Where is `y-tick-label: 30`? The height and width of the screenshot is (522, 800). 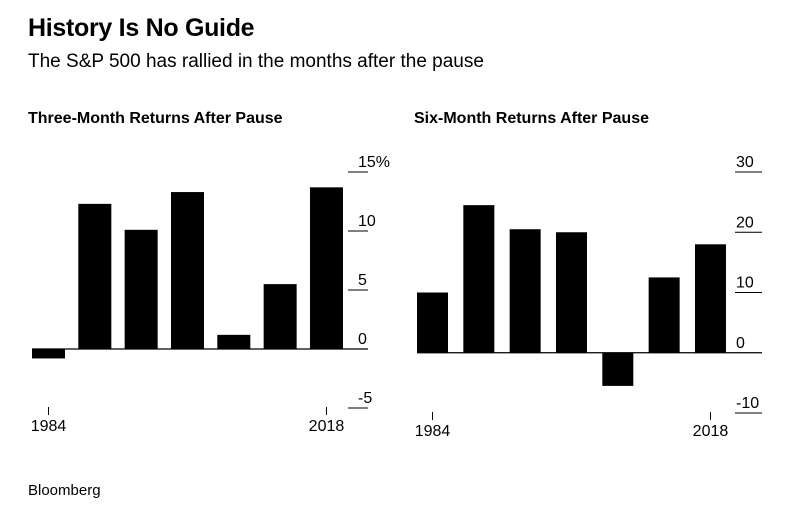
y-tick-label: 30 is located at coordinates (745, 162).